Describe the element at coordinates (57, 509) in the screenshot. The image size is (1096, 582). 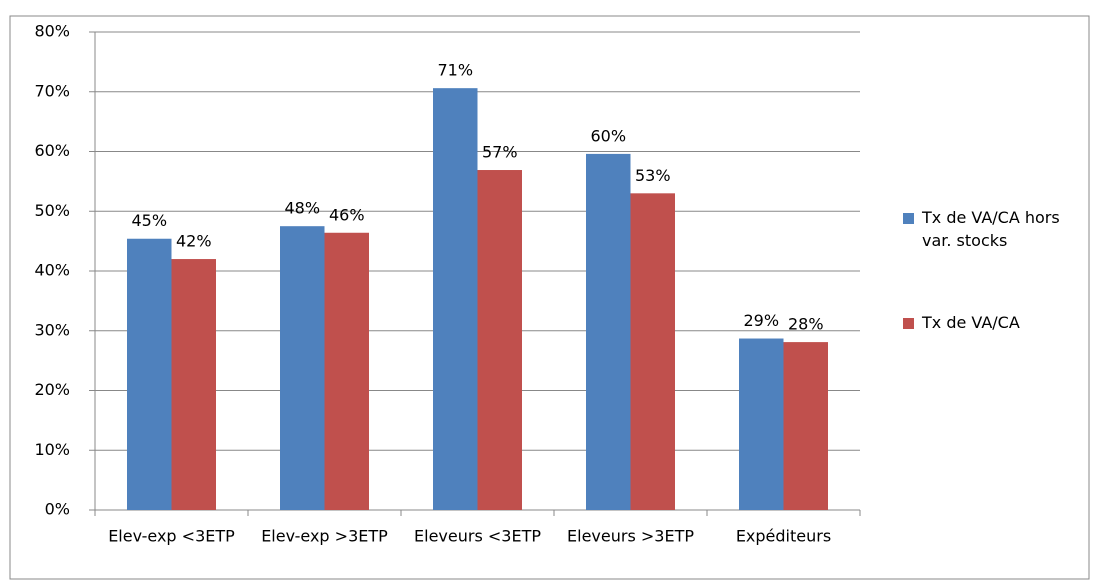
I see `y-tick-label: 0%` at that location.